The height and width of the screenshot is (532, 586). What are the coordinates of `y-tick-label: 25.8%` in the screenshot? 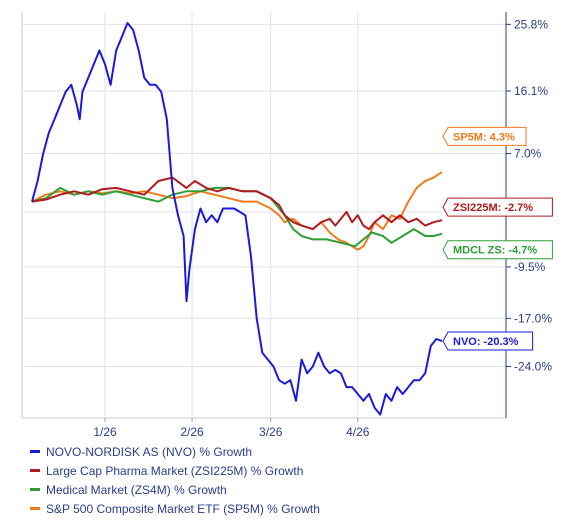 It's located at (531, 24).